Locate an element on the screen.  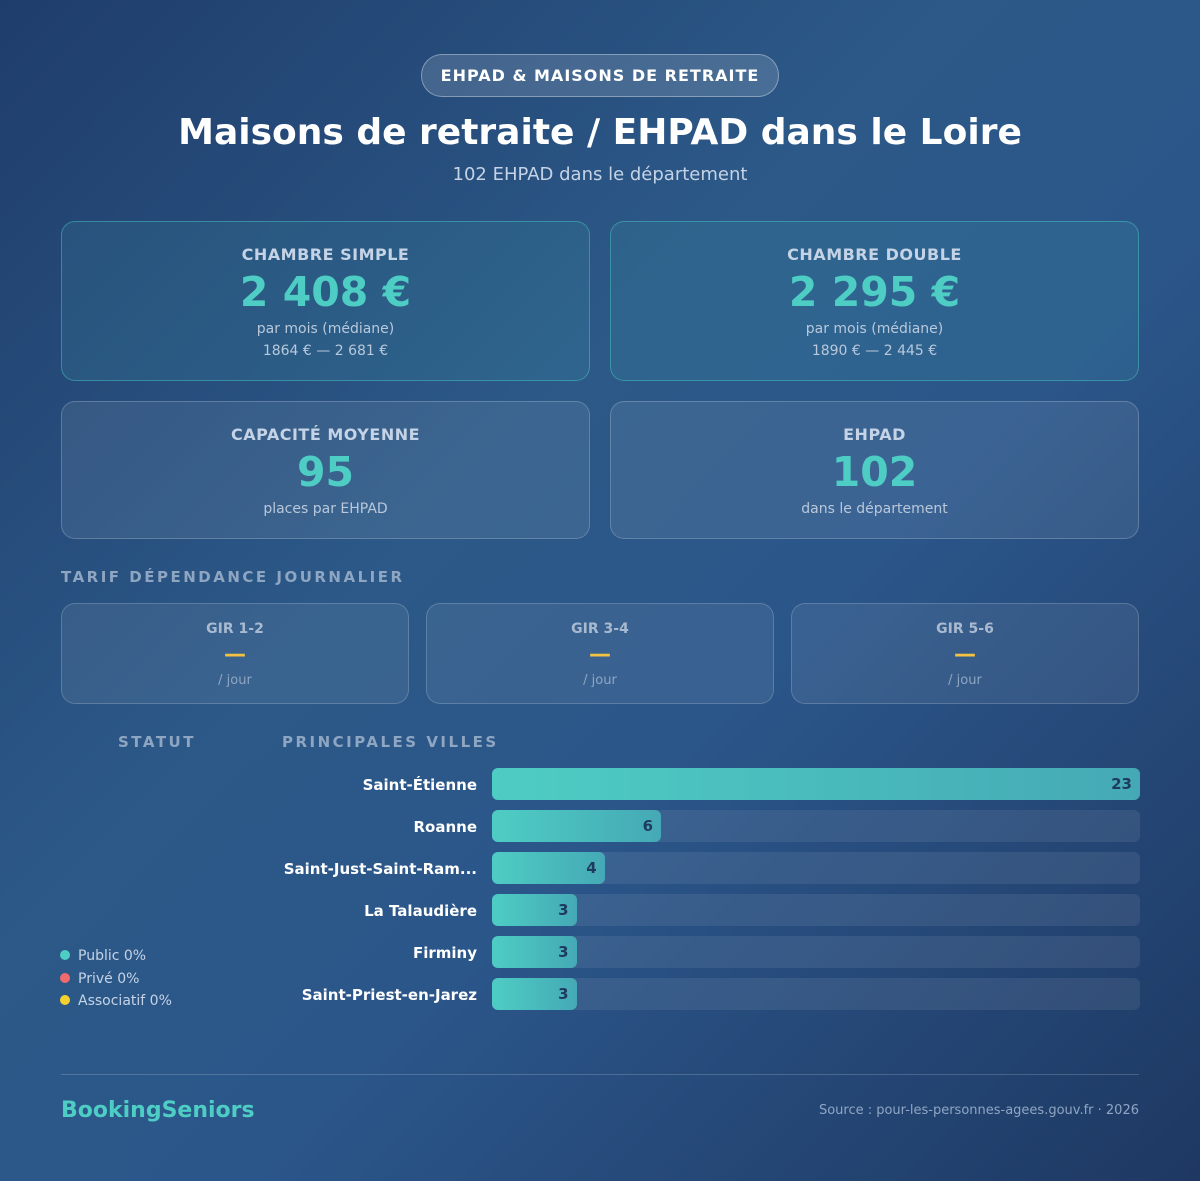
city-label: Firminy is located at coordinates (444, 953).